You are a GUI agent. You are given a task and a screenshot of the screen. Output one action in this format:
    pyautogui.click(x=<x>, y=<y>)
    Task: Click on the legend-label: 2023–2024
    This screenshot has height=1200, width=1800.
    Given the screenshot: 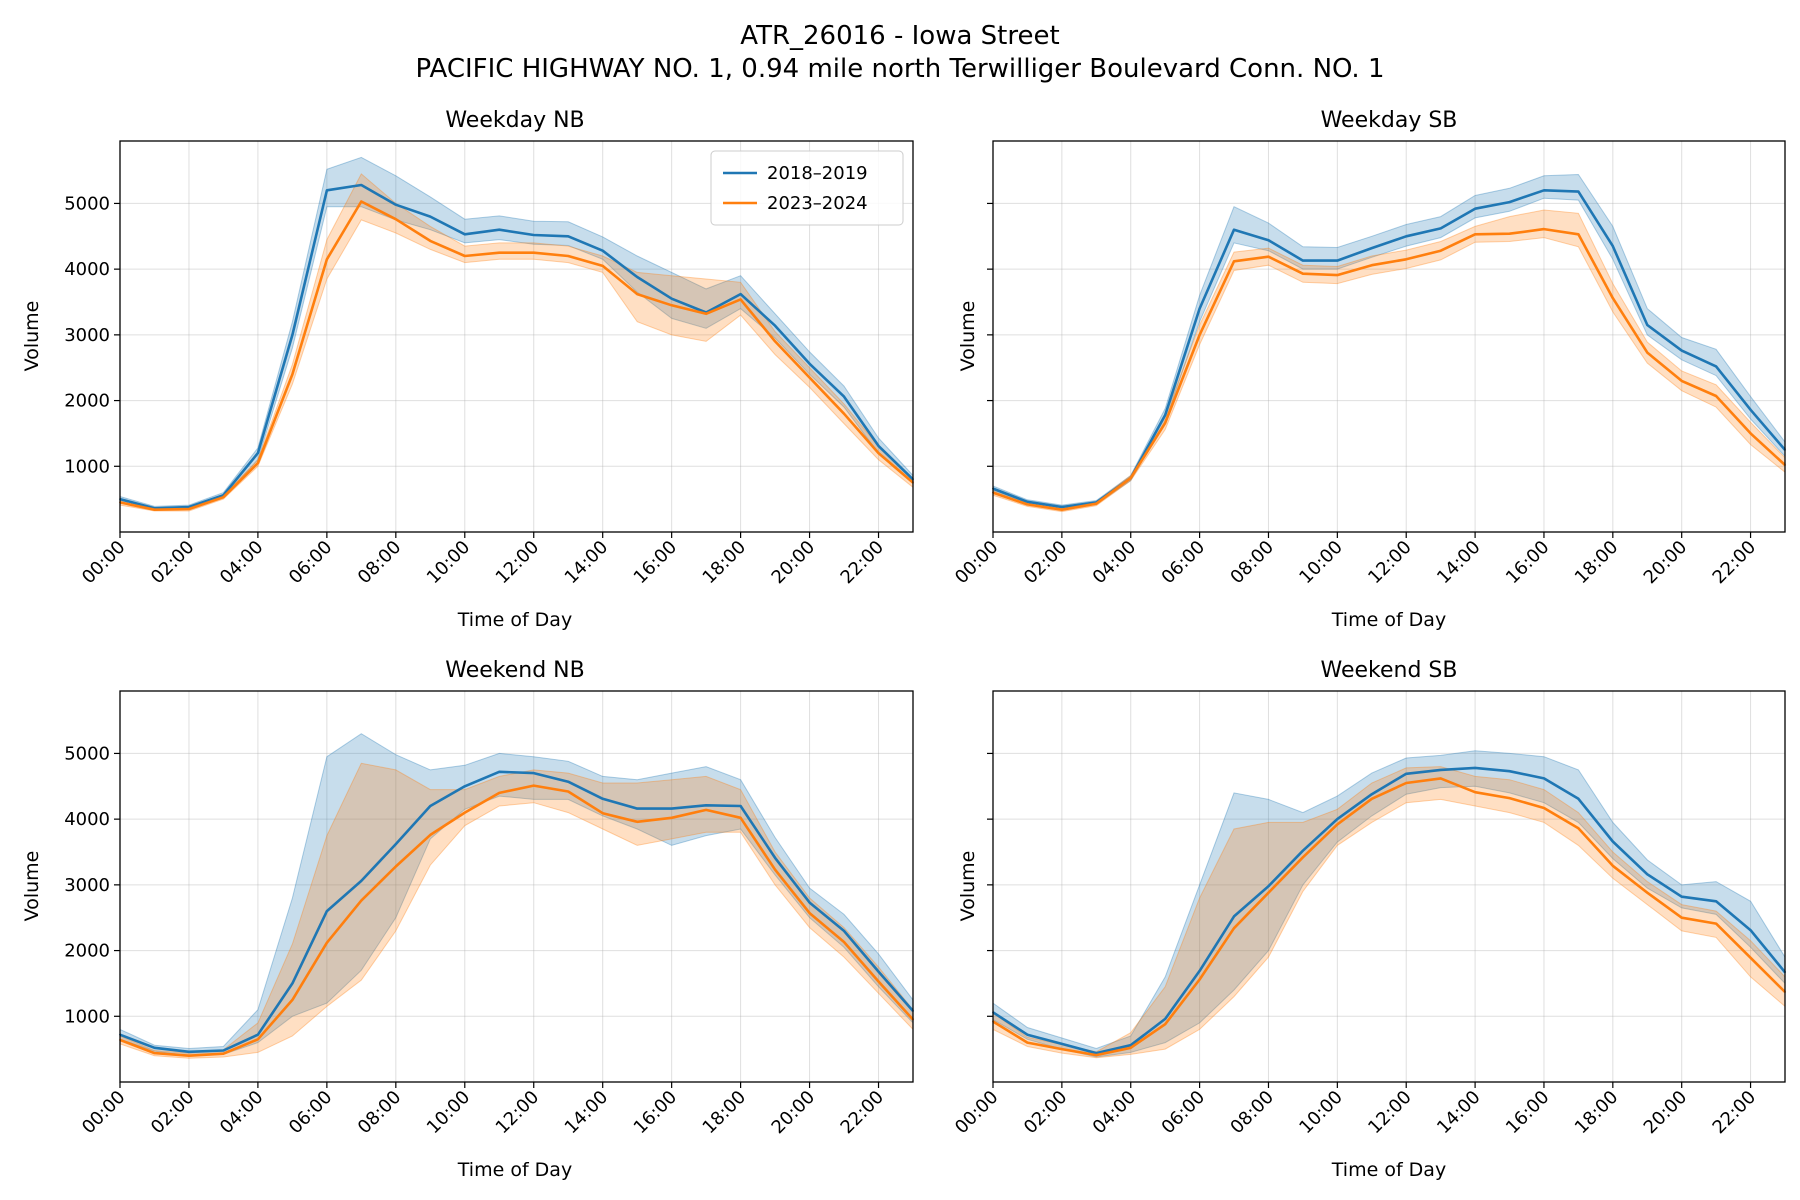 What is the action you would take?
    pyautogui.click(x=817, y=203)
    